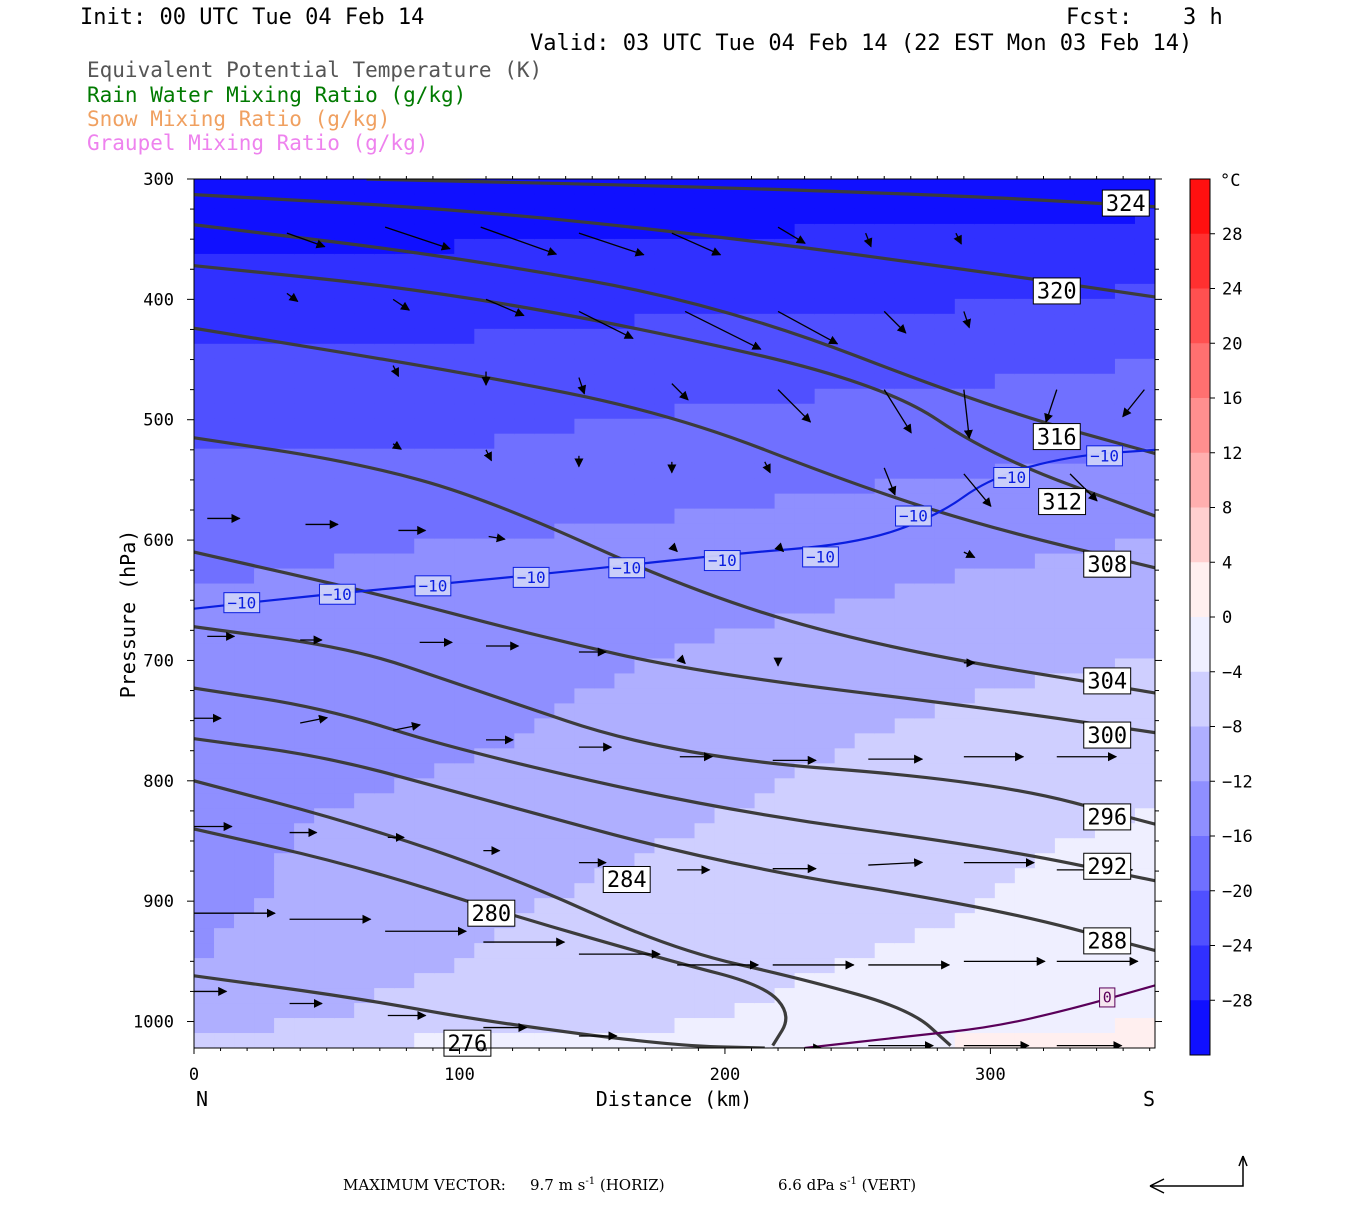 The width and height of the screenshot is (1350, 1208). I want to click on init-time: Init: 00 UTC Tue 04 Feb 14, so click(252, 17).